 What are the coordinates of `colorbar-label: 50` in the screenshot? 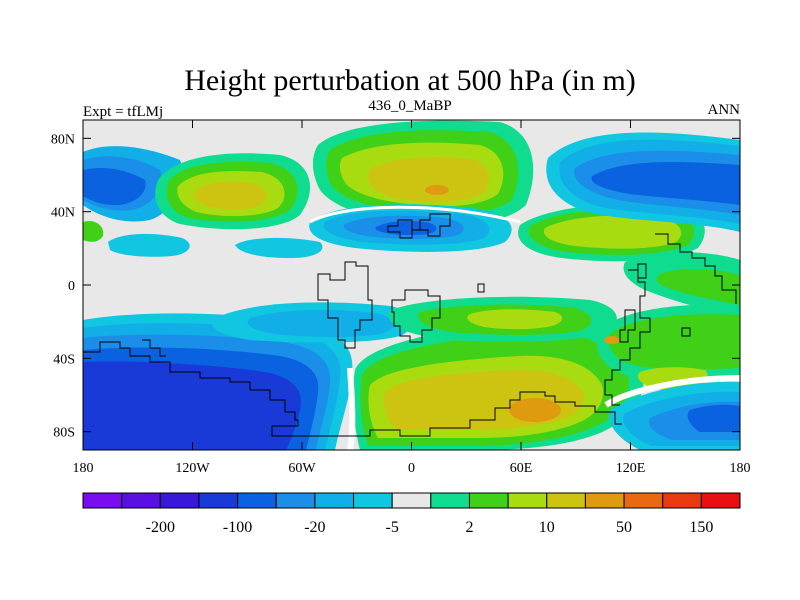 It's located at (624, 527).